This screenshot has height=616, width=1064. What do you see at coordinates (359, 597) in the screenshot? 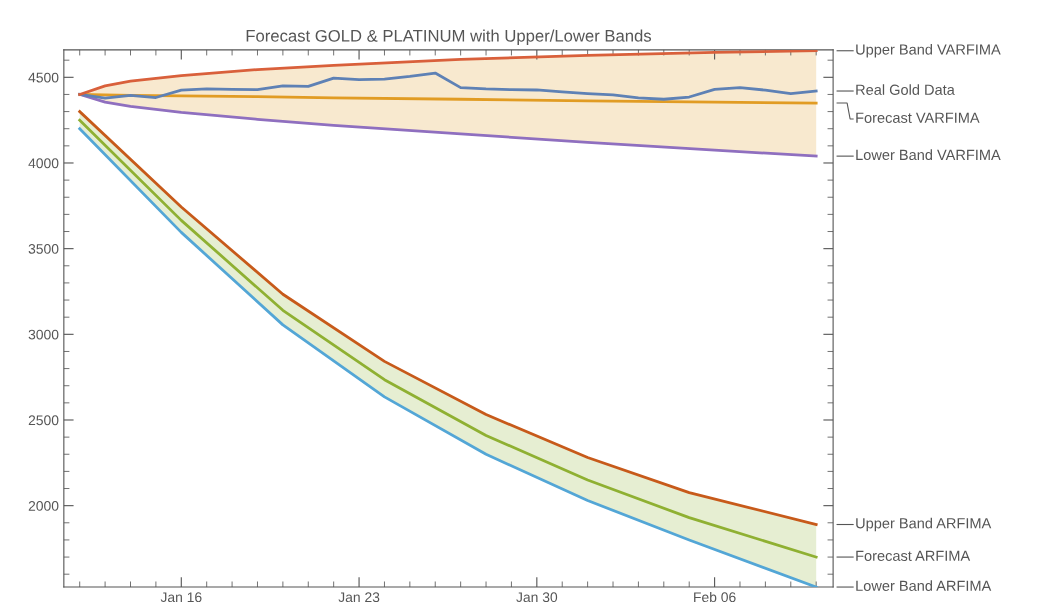
I see `x-tick-label: Jan 23` at bounding box center [359, 597].